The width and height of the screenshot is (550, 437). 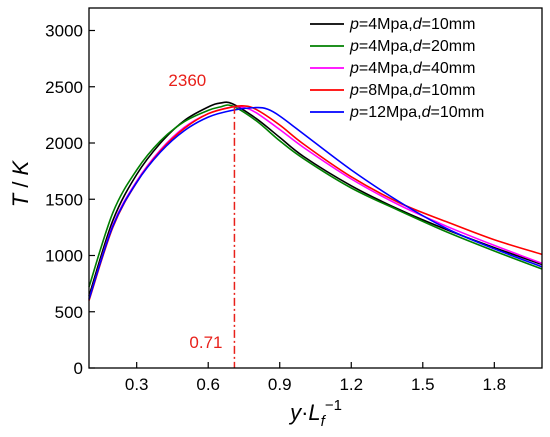 I want to click on legend-entry-5: p=12Mpa,d=10mm, so click(x=416, y=112).